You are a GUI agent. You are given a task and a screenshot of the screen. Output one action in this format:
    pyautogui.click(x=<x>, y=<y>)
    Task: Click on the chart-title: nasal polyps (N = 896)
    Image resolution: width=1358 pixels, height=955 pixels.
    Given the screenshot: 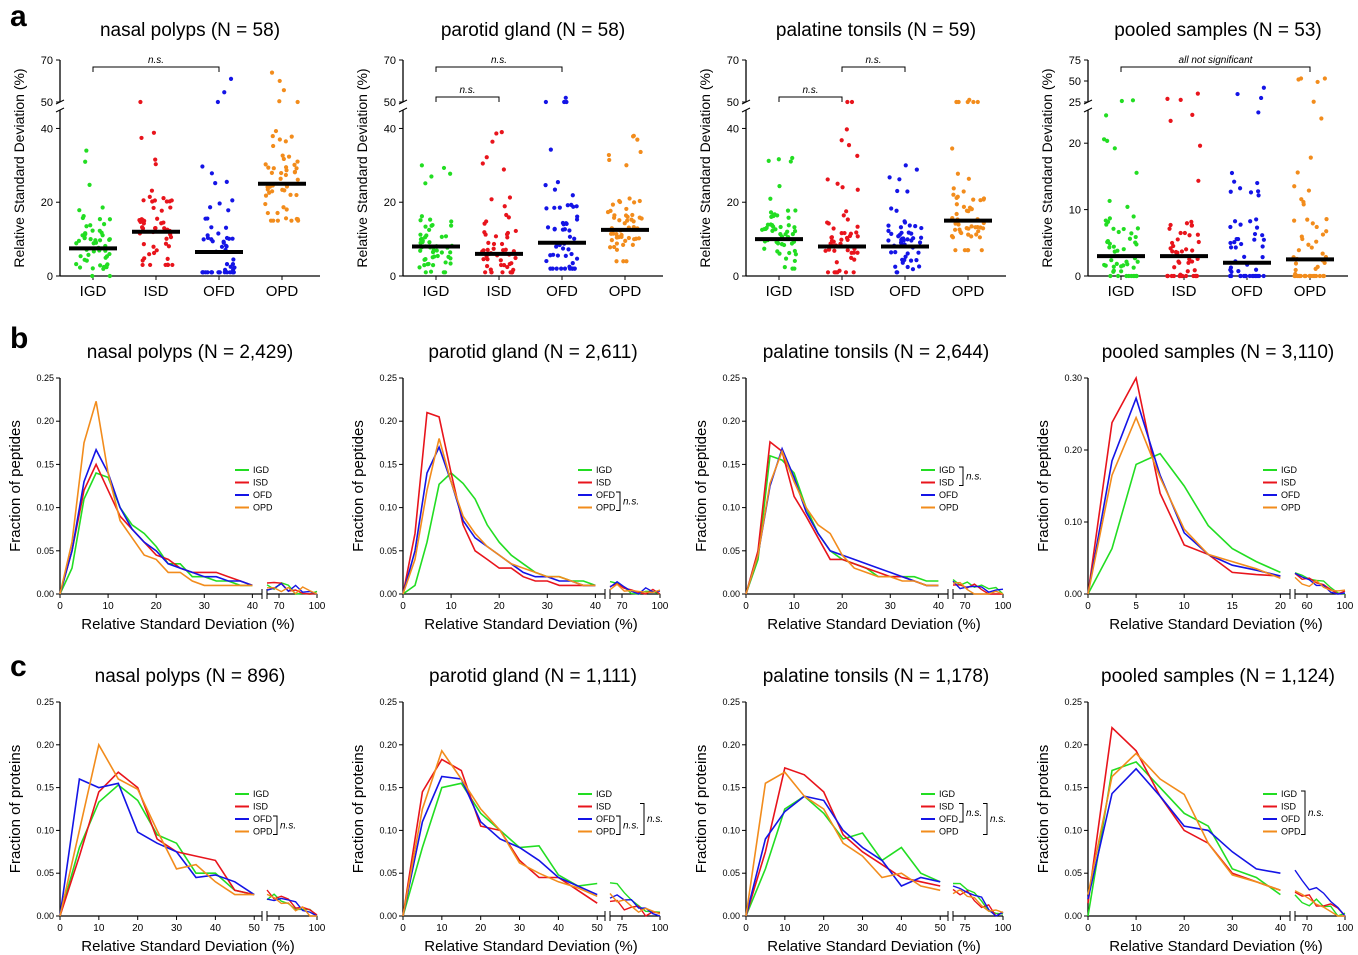 What is the action you would take?
    pyautogui.click(x=190, y=676)
    